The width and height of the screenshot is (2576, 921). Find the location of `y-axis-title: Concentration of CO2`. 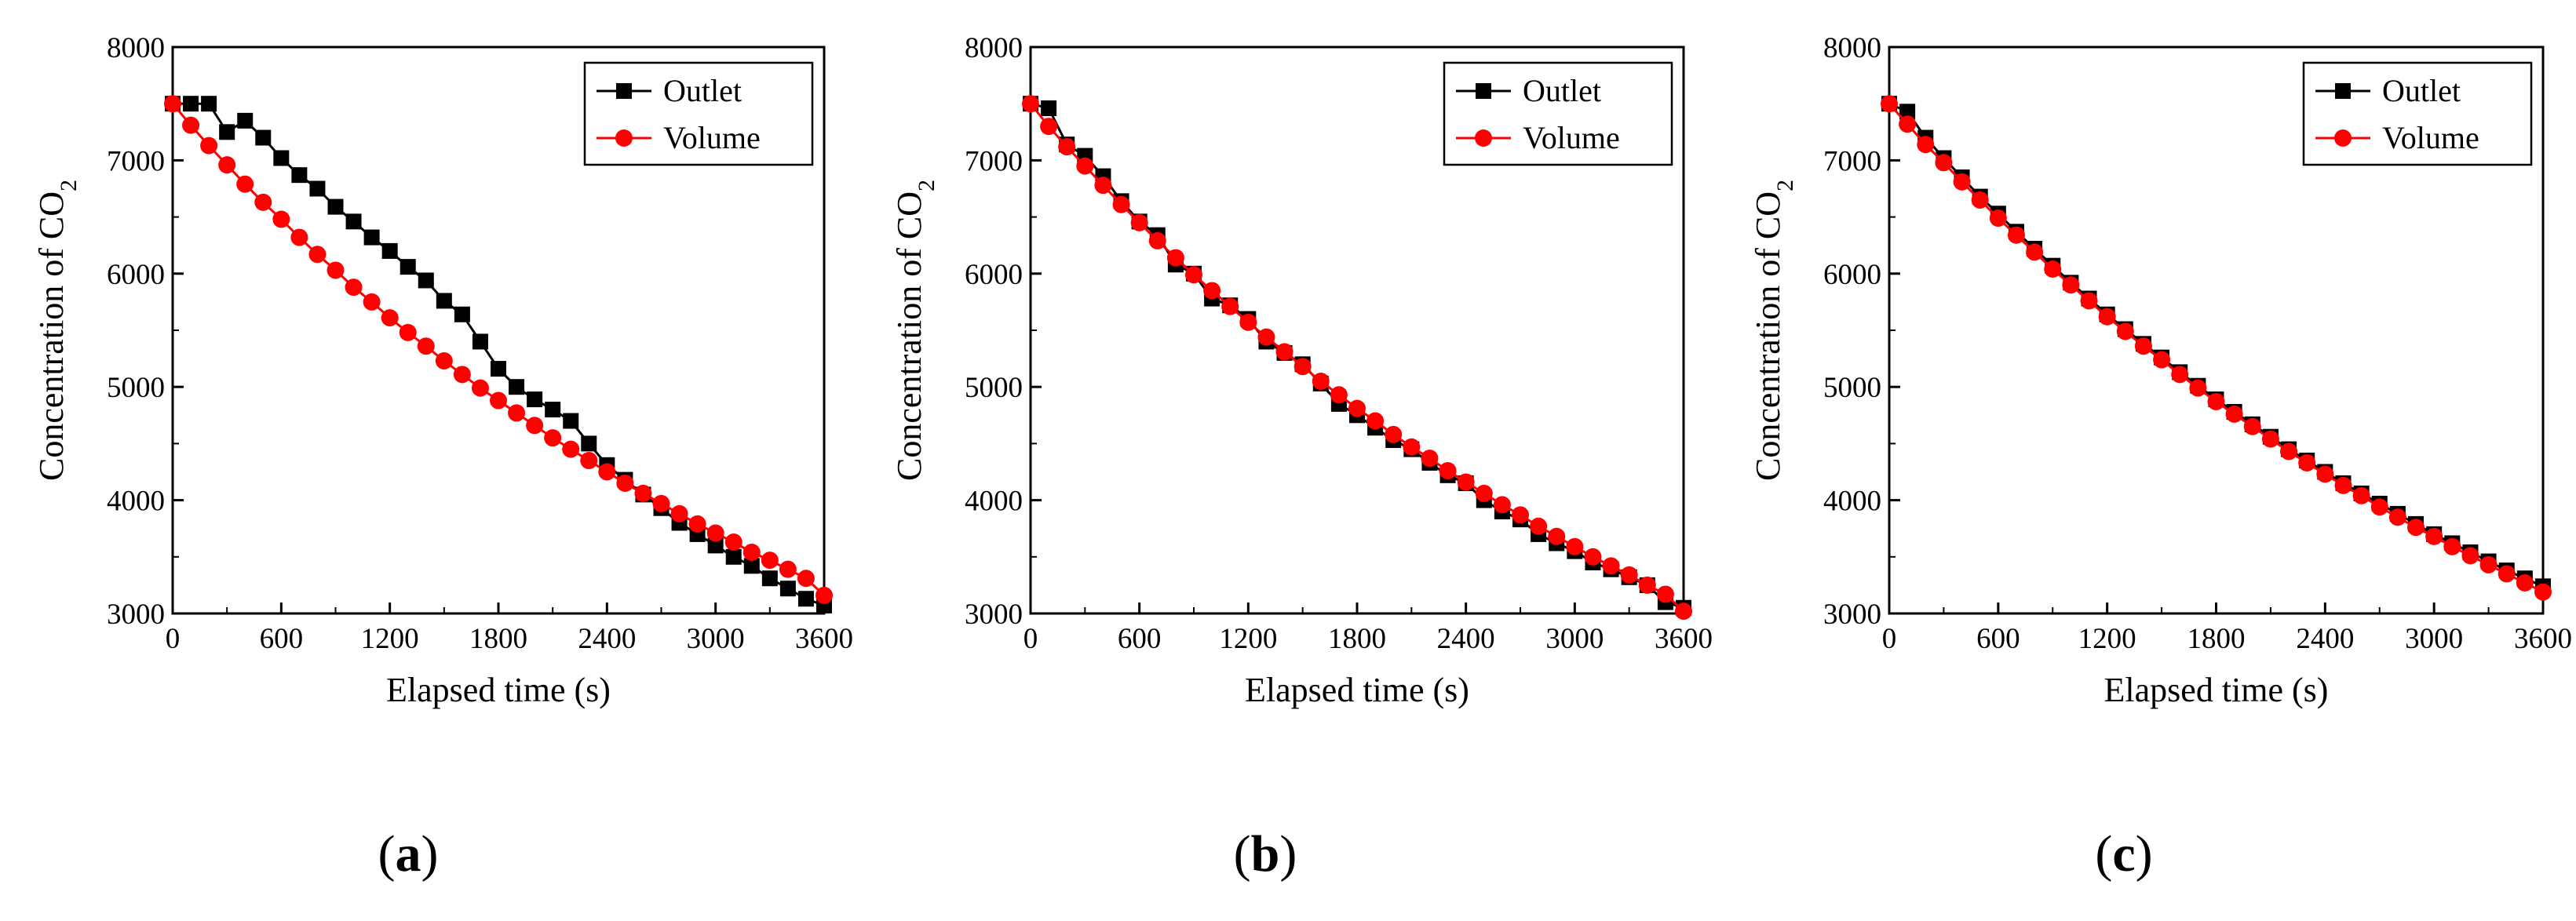

y-axis-title: Concentration of CO2 is located at coordinates (1774, 330).